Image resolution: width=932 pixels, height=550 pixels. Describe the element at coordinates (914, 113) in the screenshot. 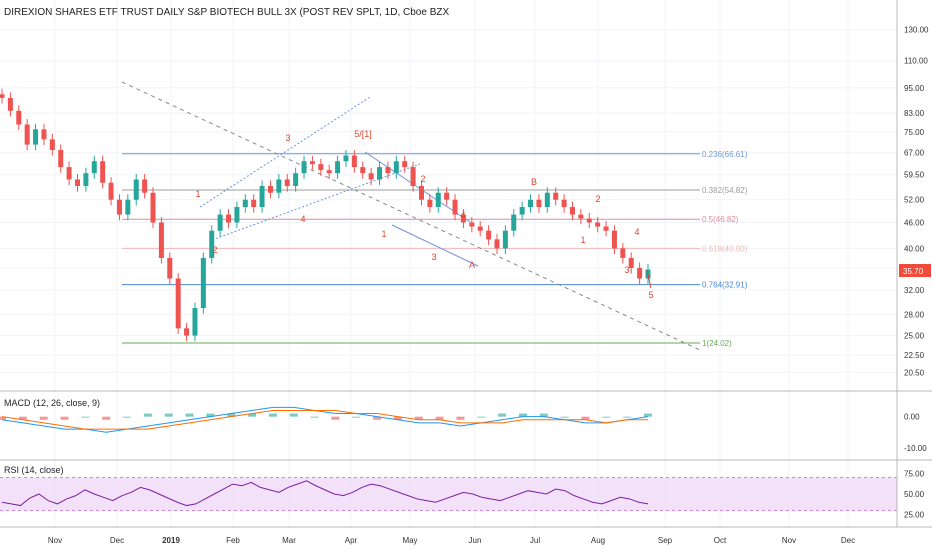

I see `price-tick-label: 83.00` at that location.